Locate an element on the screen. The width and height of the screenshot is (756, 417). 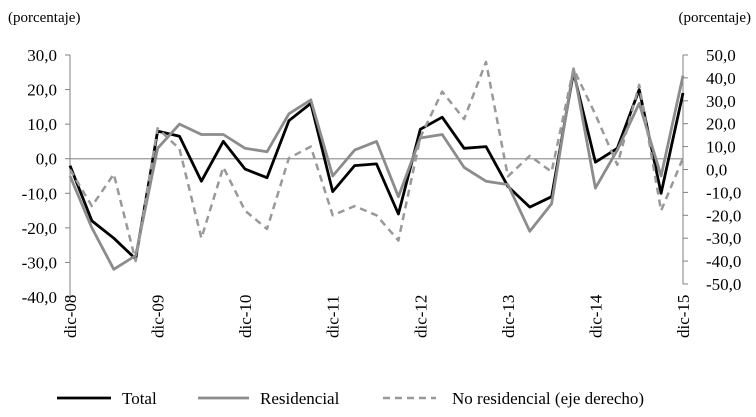
left-axis-tick-label: -10,0 is located at coordinates (39, 193).